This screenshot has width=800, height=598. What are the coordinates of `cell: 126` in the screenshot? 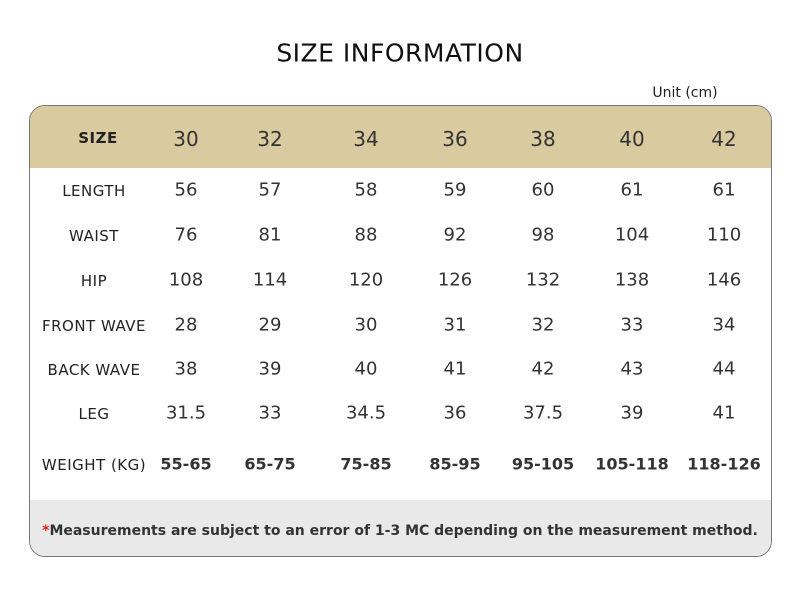 It's located at (455, 280).